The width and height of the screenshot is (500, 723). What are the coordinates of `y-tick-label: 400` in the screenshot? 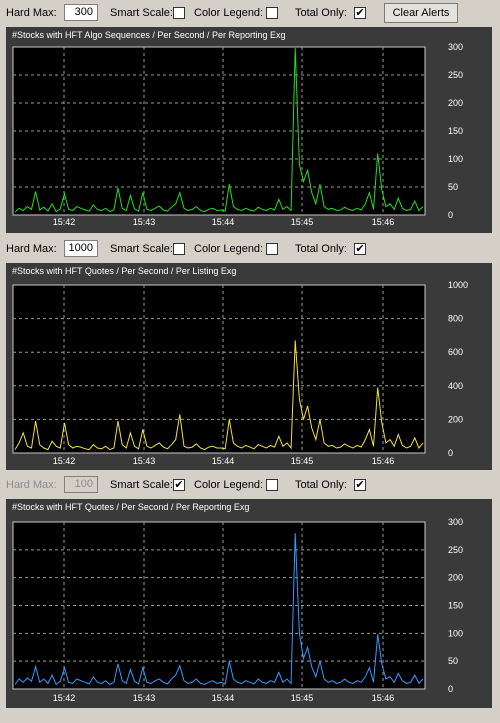 It's located at (455, 386).